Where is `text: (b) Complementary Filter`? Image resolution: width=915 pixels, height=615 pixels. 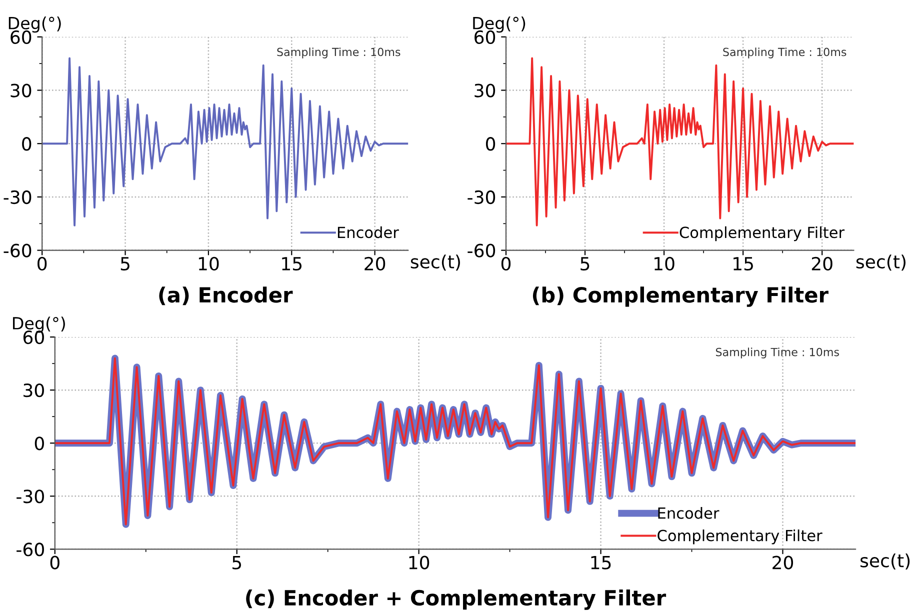
text: (b) Complementary Filter is located at coordinates (680, 296).